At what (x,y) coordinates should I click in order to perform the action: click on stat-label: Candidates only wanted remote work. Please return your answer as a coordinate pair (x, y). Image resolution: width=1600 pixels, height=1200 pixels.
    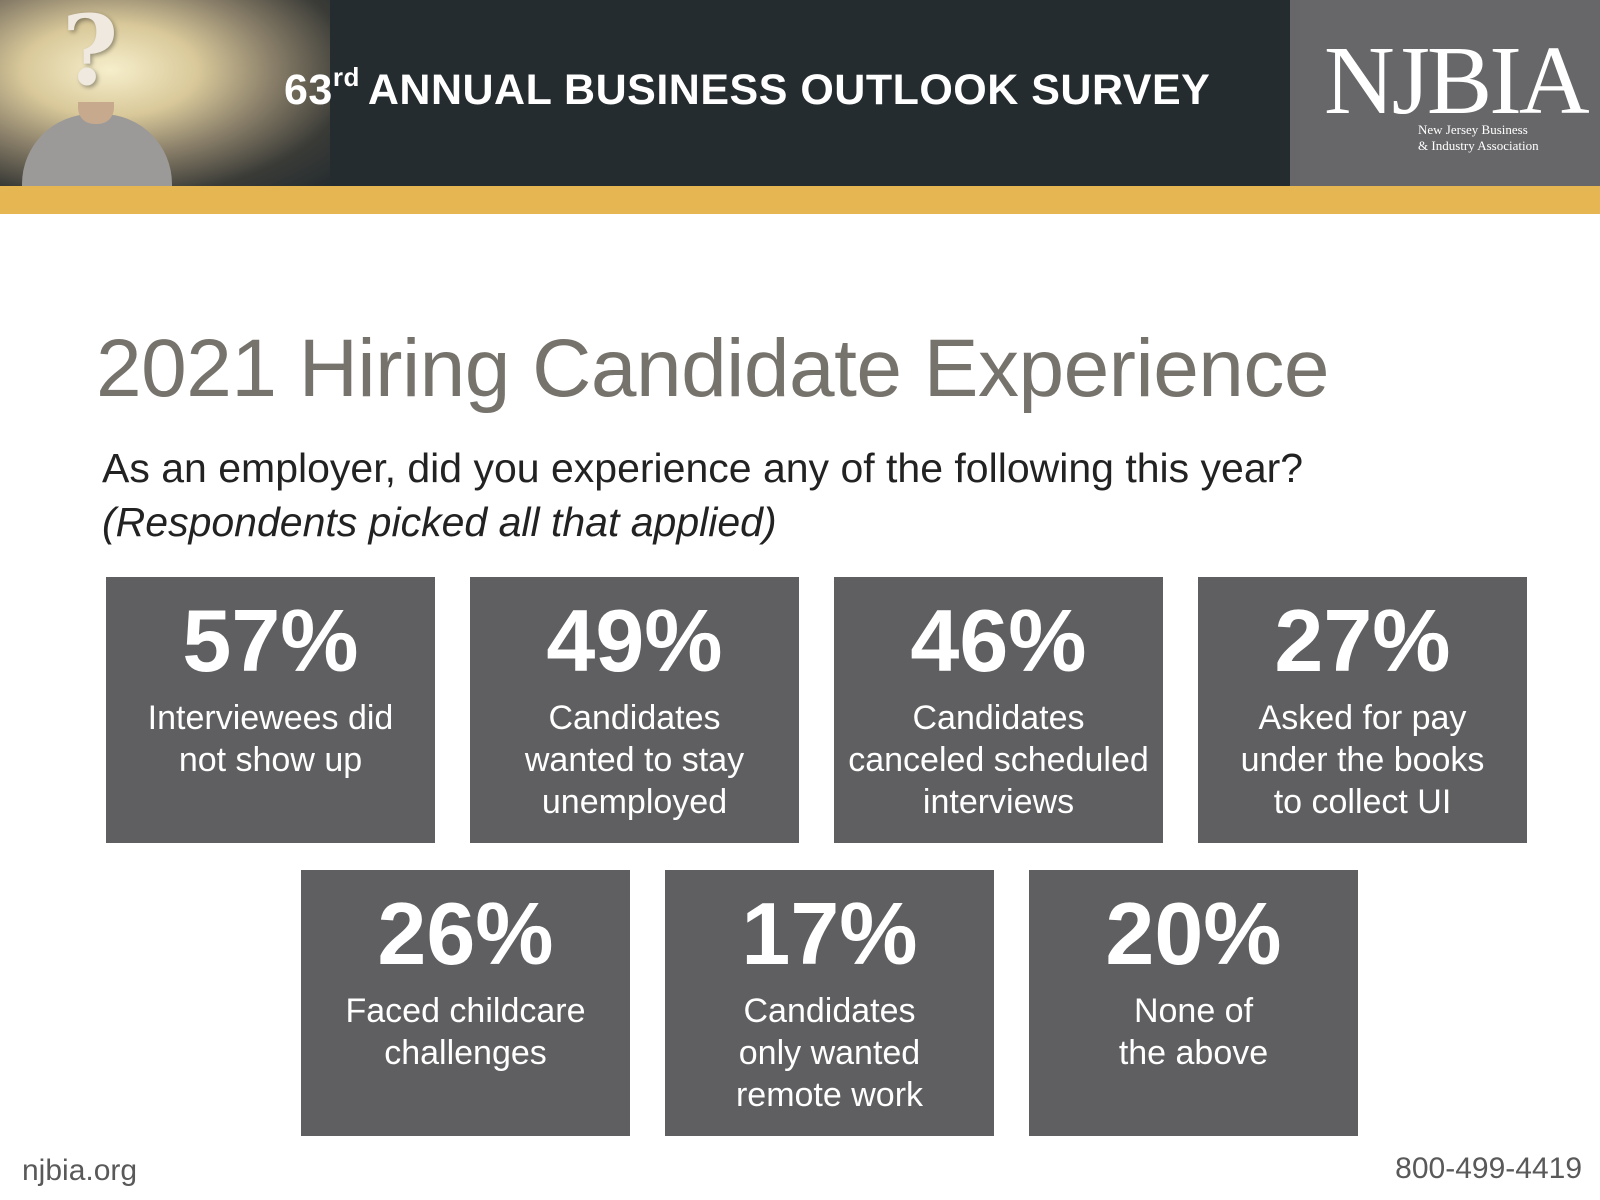
    Looking at the image, I should click on (829, 1053).